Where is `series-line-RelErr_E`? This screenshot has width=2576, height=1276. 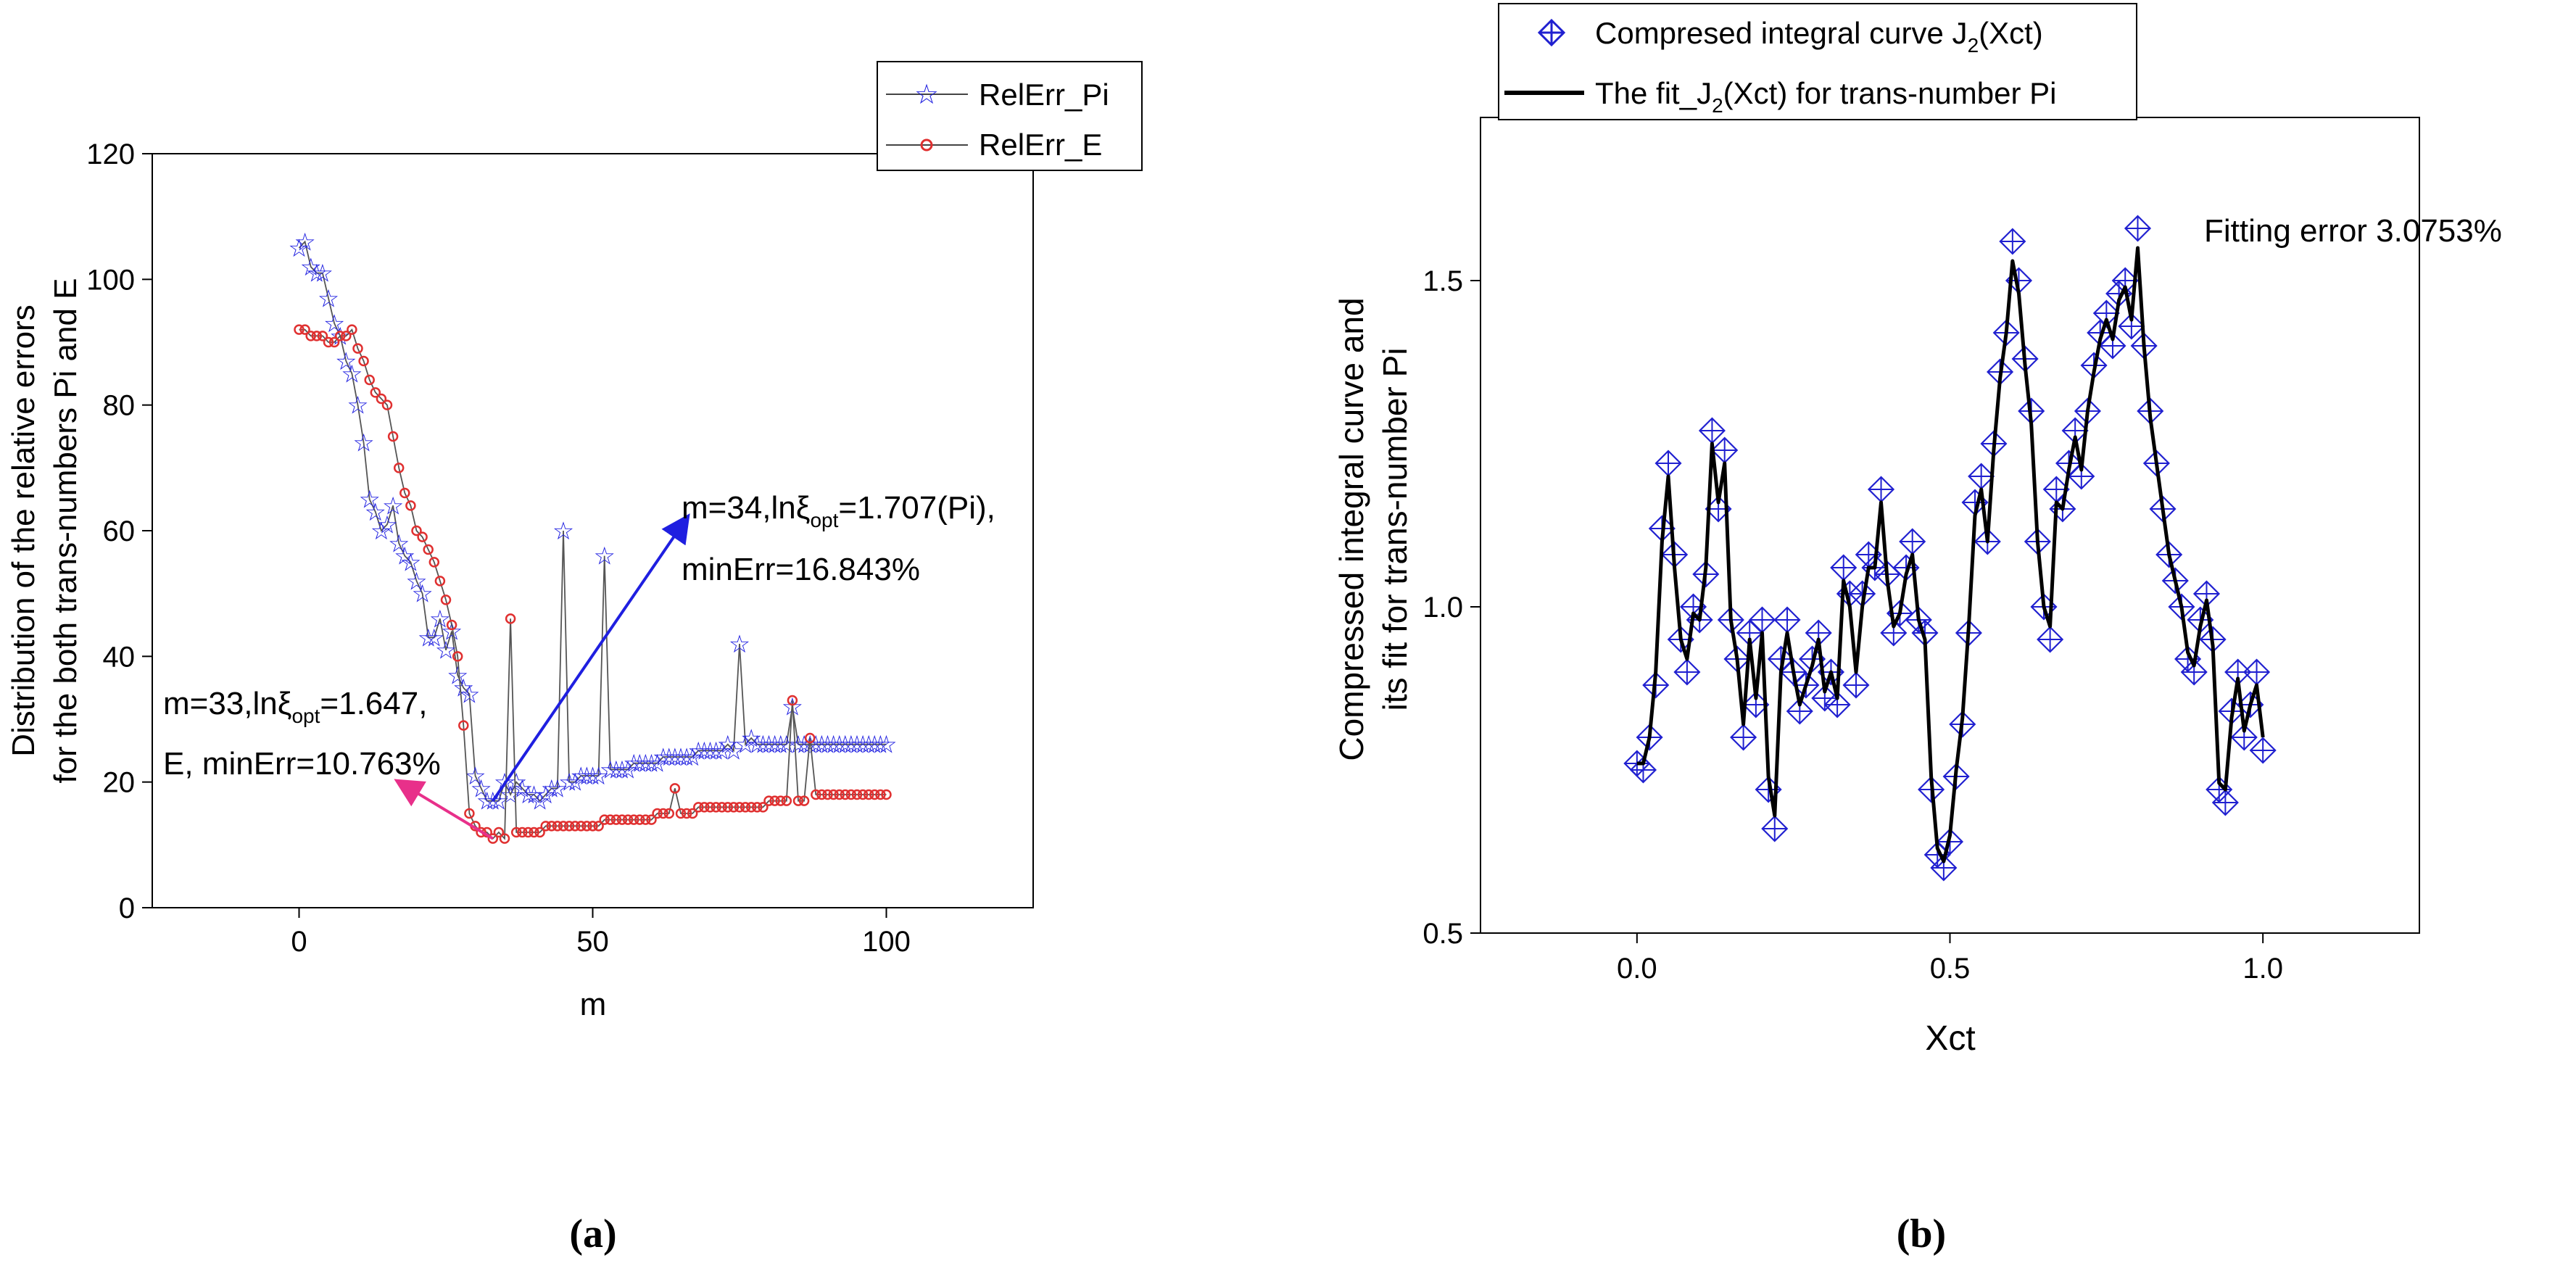
series-line-RelErr_E is located at coordinates (593, 584).